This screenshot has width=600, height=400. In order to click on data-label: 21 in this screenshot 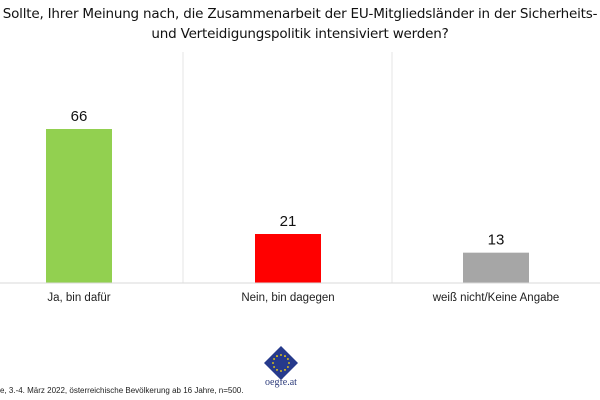, I will do `click(288, 221)`.